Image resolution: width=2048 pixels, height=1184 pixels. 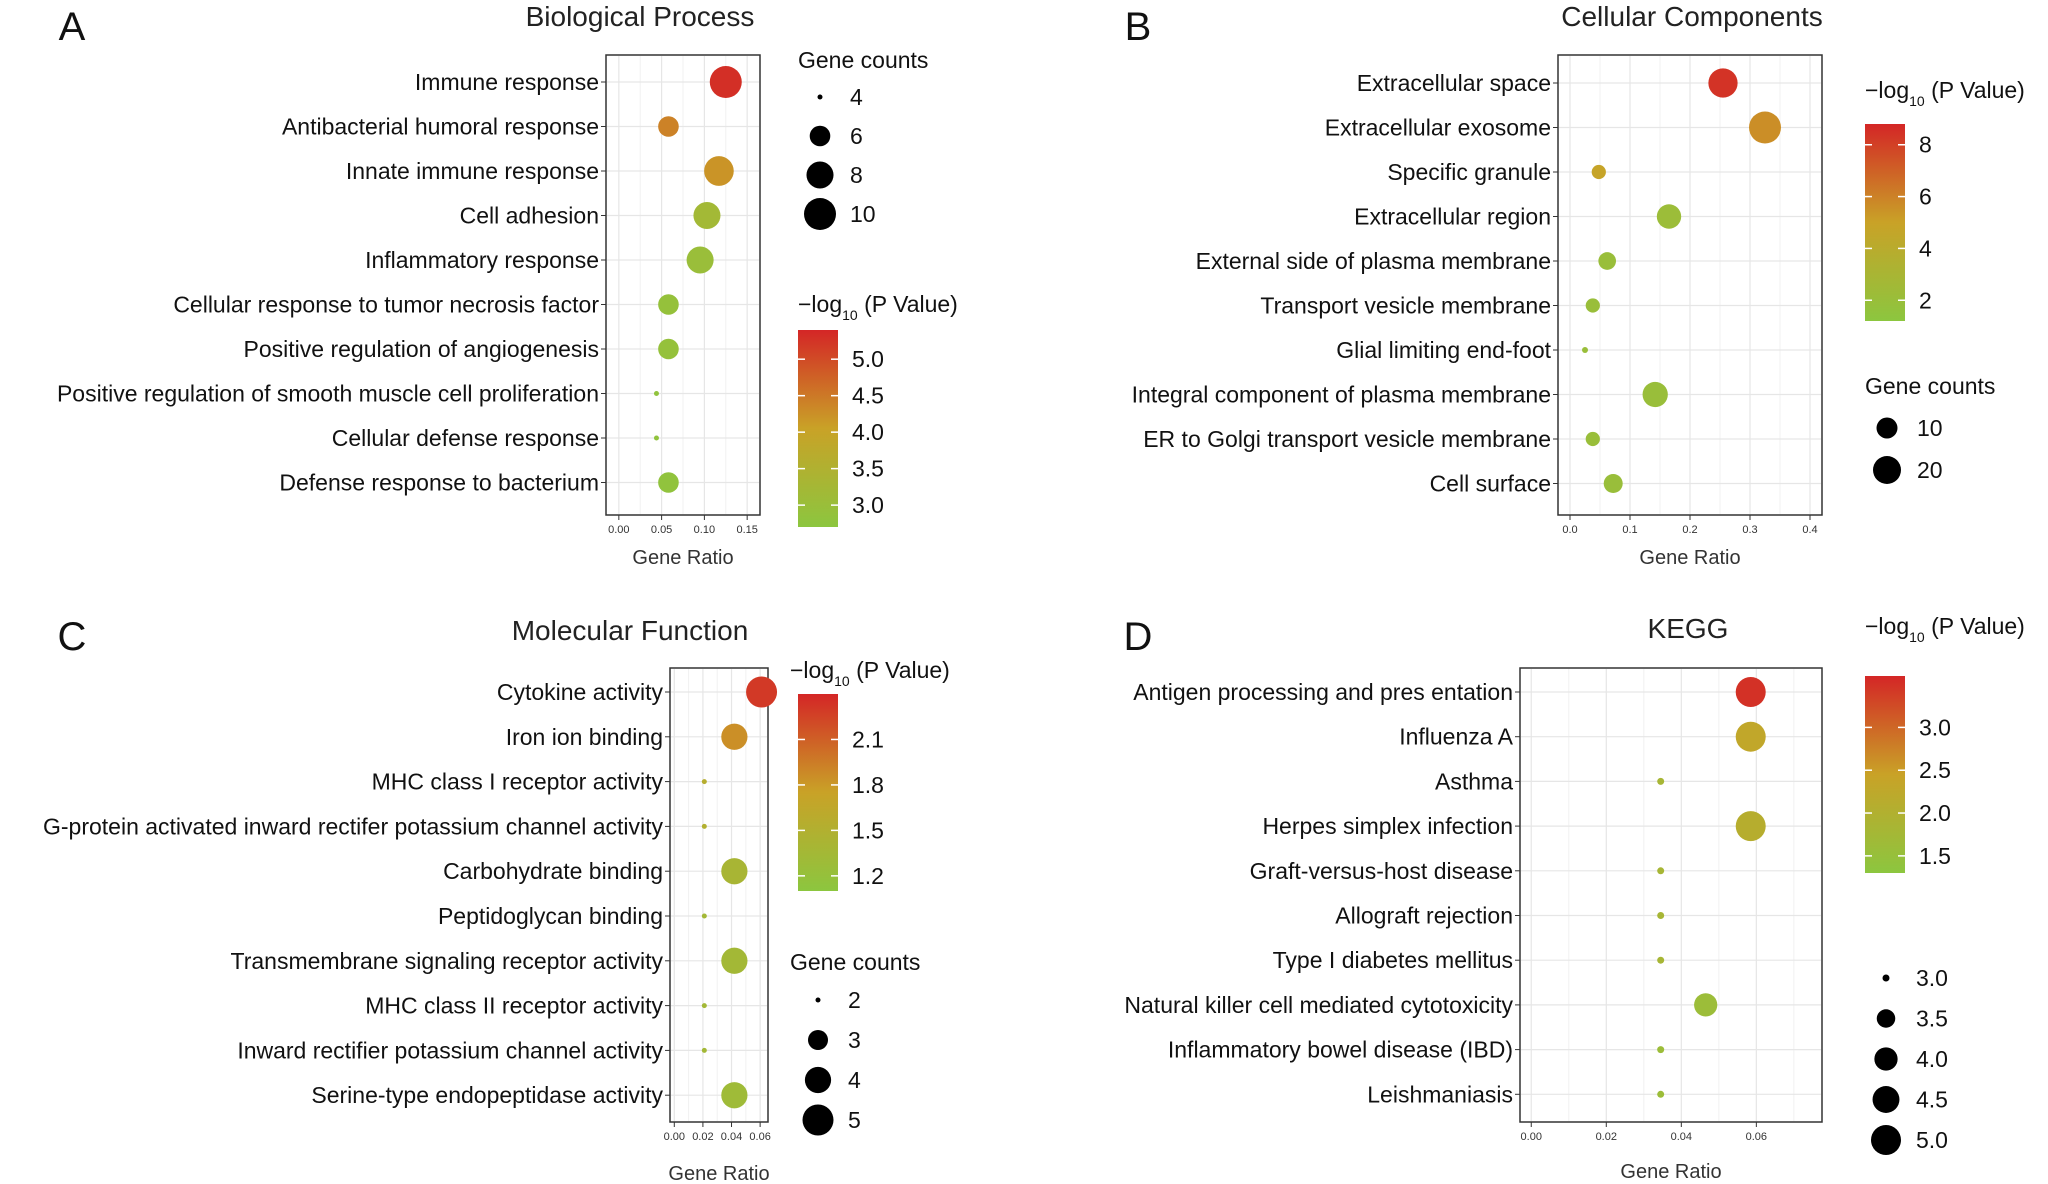 I want to click on y-tick-label: Immune response, so click(x=507, y=82).